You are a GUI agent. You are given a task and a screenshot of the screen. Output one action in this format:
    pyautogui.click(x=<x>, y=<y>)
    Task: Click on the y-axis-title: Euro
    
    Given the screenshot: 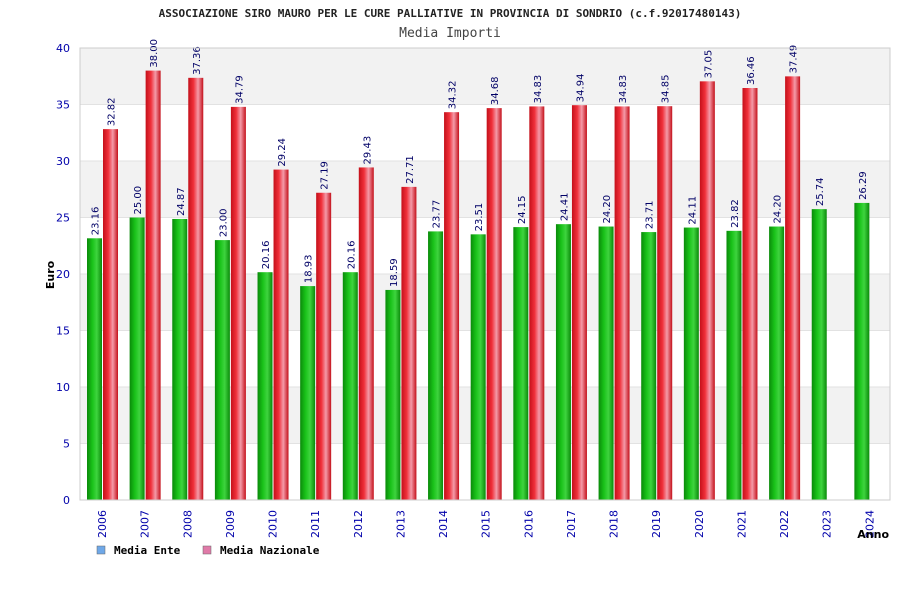 What is the action you would take?
    pyautogui.click(x=50, y=274)
    